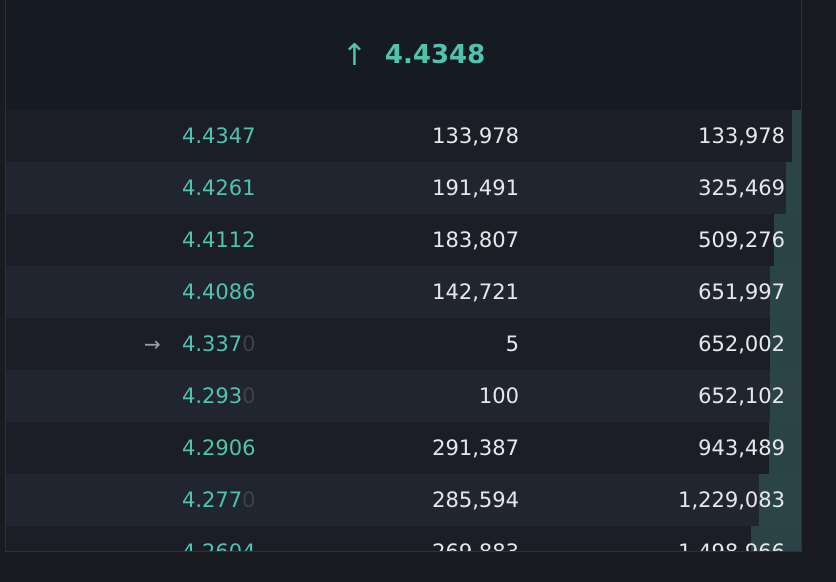  Describe the element at coordinates (741, 448) in the screenshot. I see `order-total: 943,489` at that location.